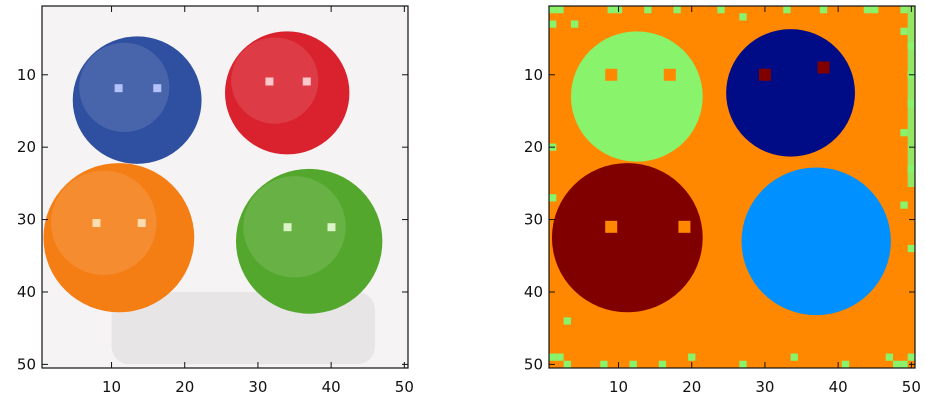  What do you see at coordinates (636, 96) in the screenshot?
I see `light-green-region` at bounding box center [636, 96].